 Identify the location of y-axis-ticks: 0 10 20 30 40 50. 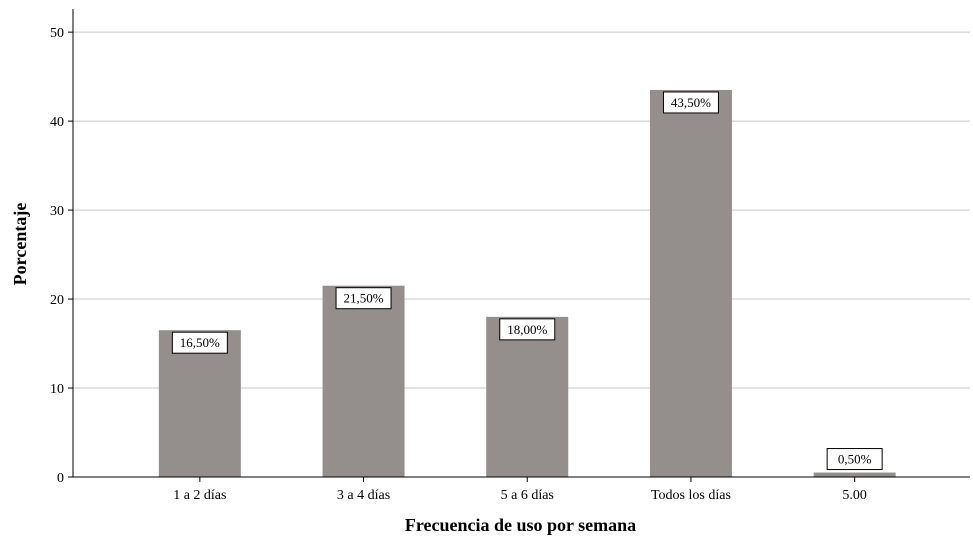
(61, 256).